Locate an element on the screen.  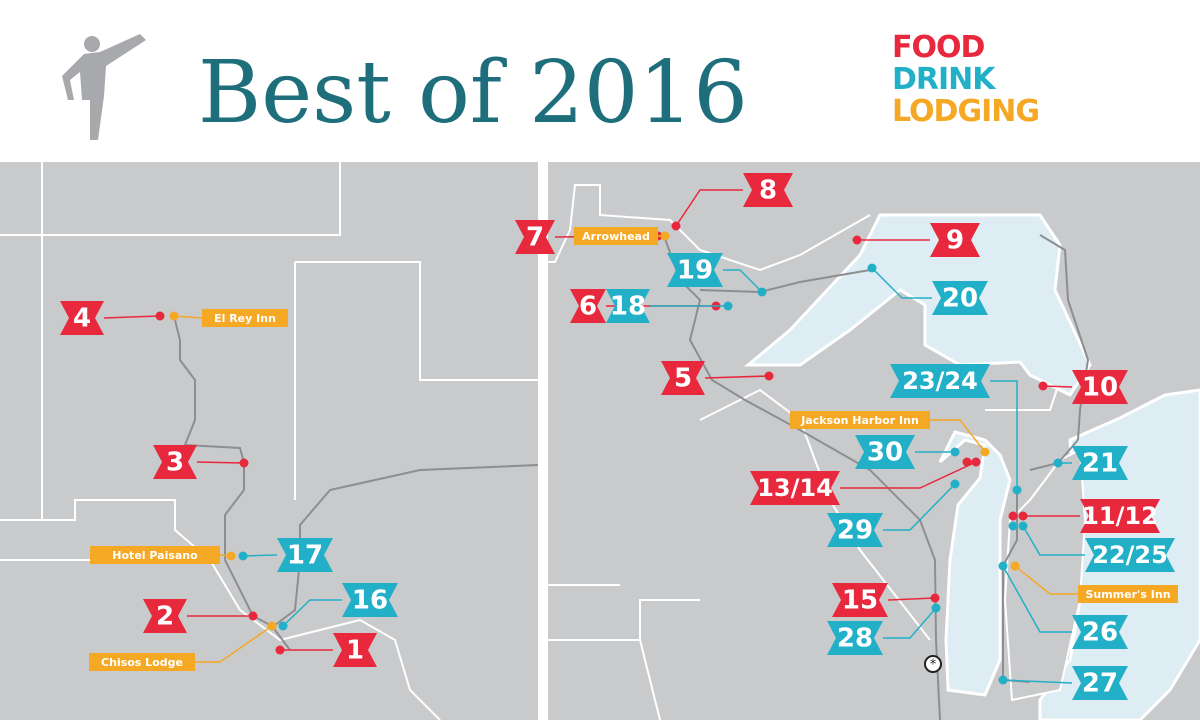
marker-label: 18 is located at coordinates (628, 307).